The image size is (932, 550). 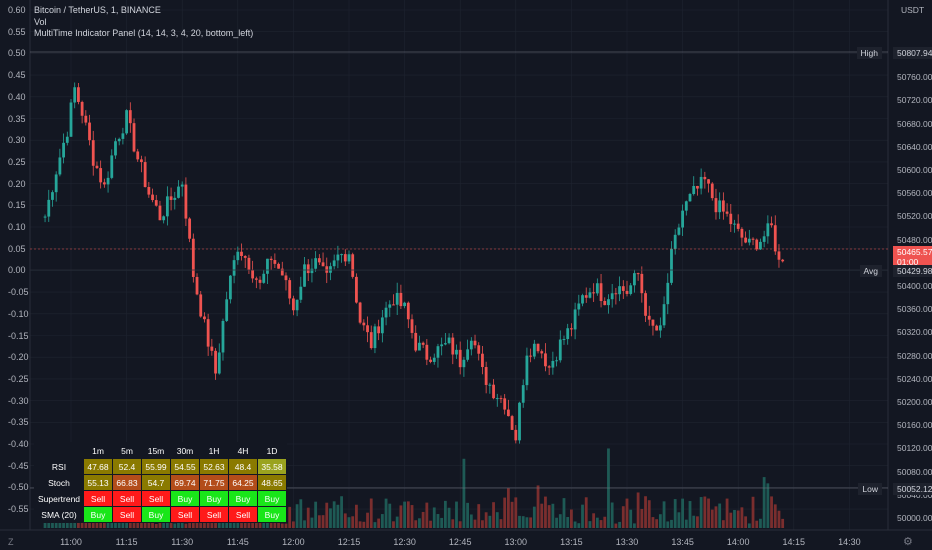 I want to click on left-axis-tick: -0.30, so click(x=18, y=400).